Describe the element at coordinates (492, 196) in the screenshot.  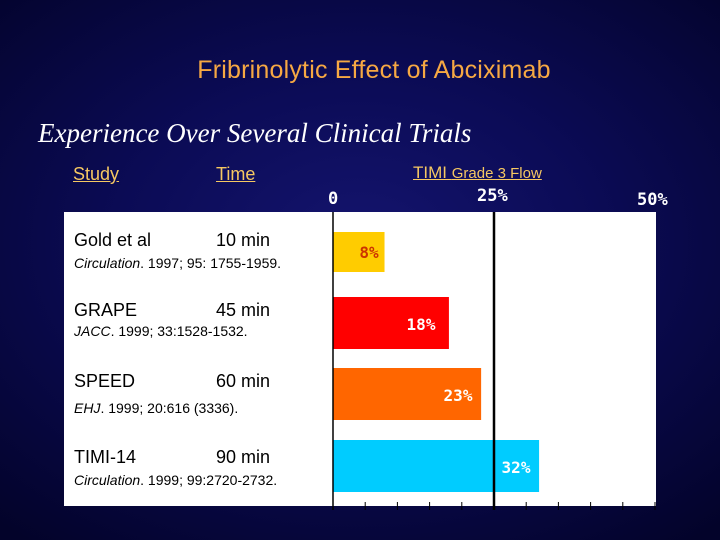
I see `tick-label-25: 25%` at that location.